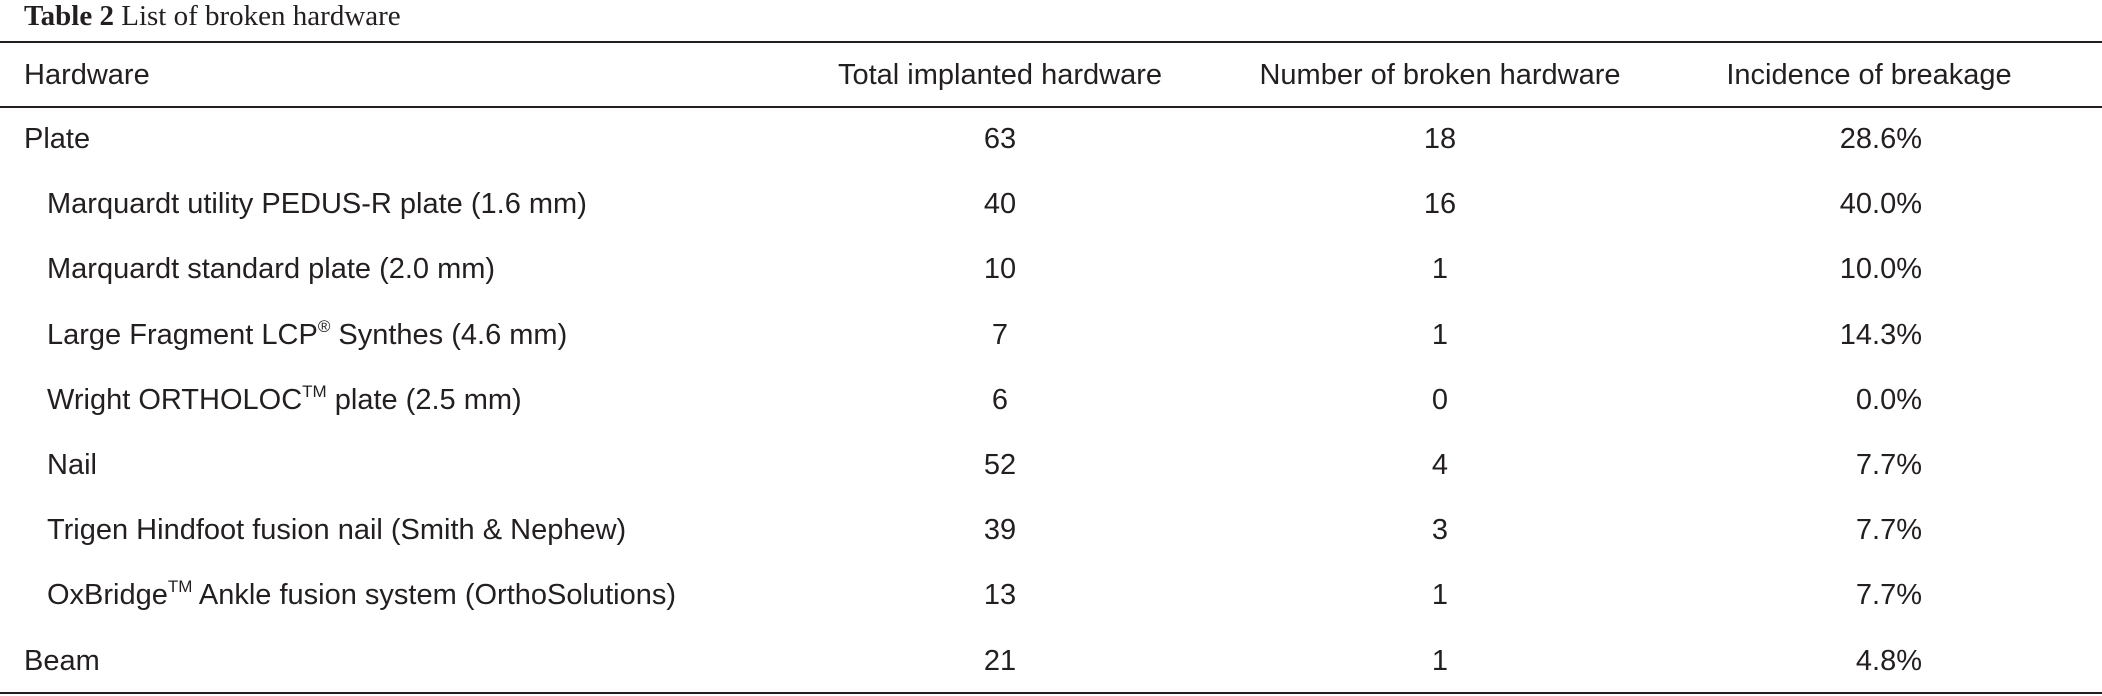 The height and width of the screenshot is (696, 2102). I want to click on total-cell: 6, so click(1000, 399).